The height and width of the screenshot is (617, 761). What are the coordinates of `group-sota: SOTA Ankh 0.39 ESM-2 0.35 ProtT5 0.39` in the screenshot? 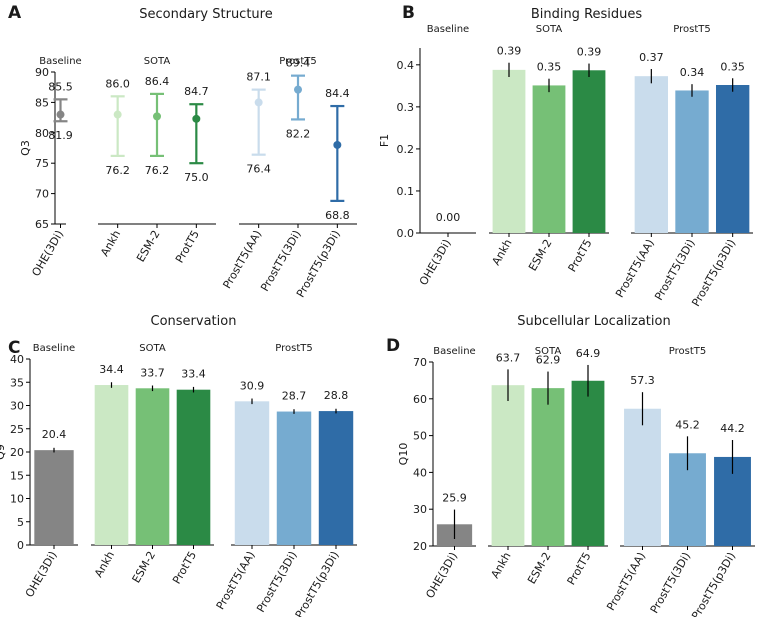 It's located at (549, 149).